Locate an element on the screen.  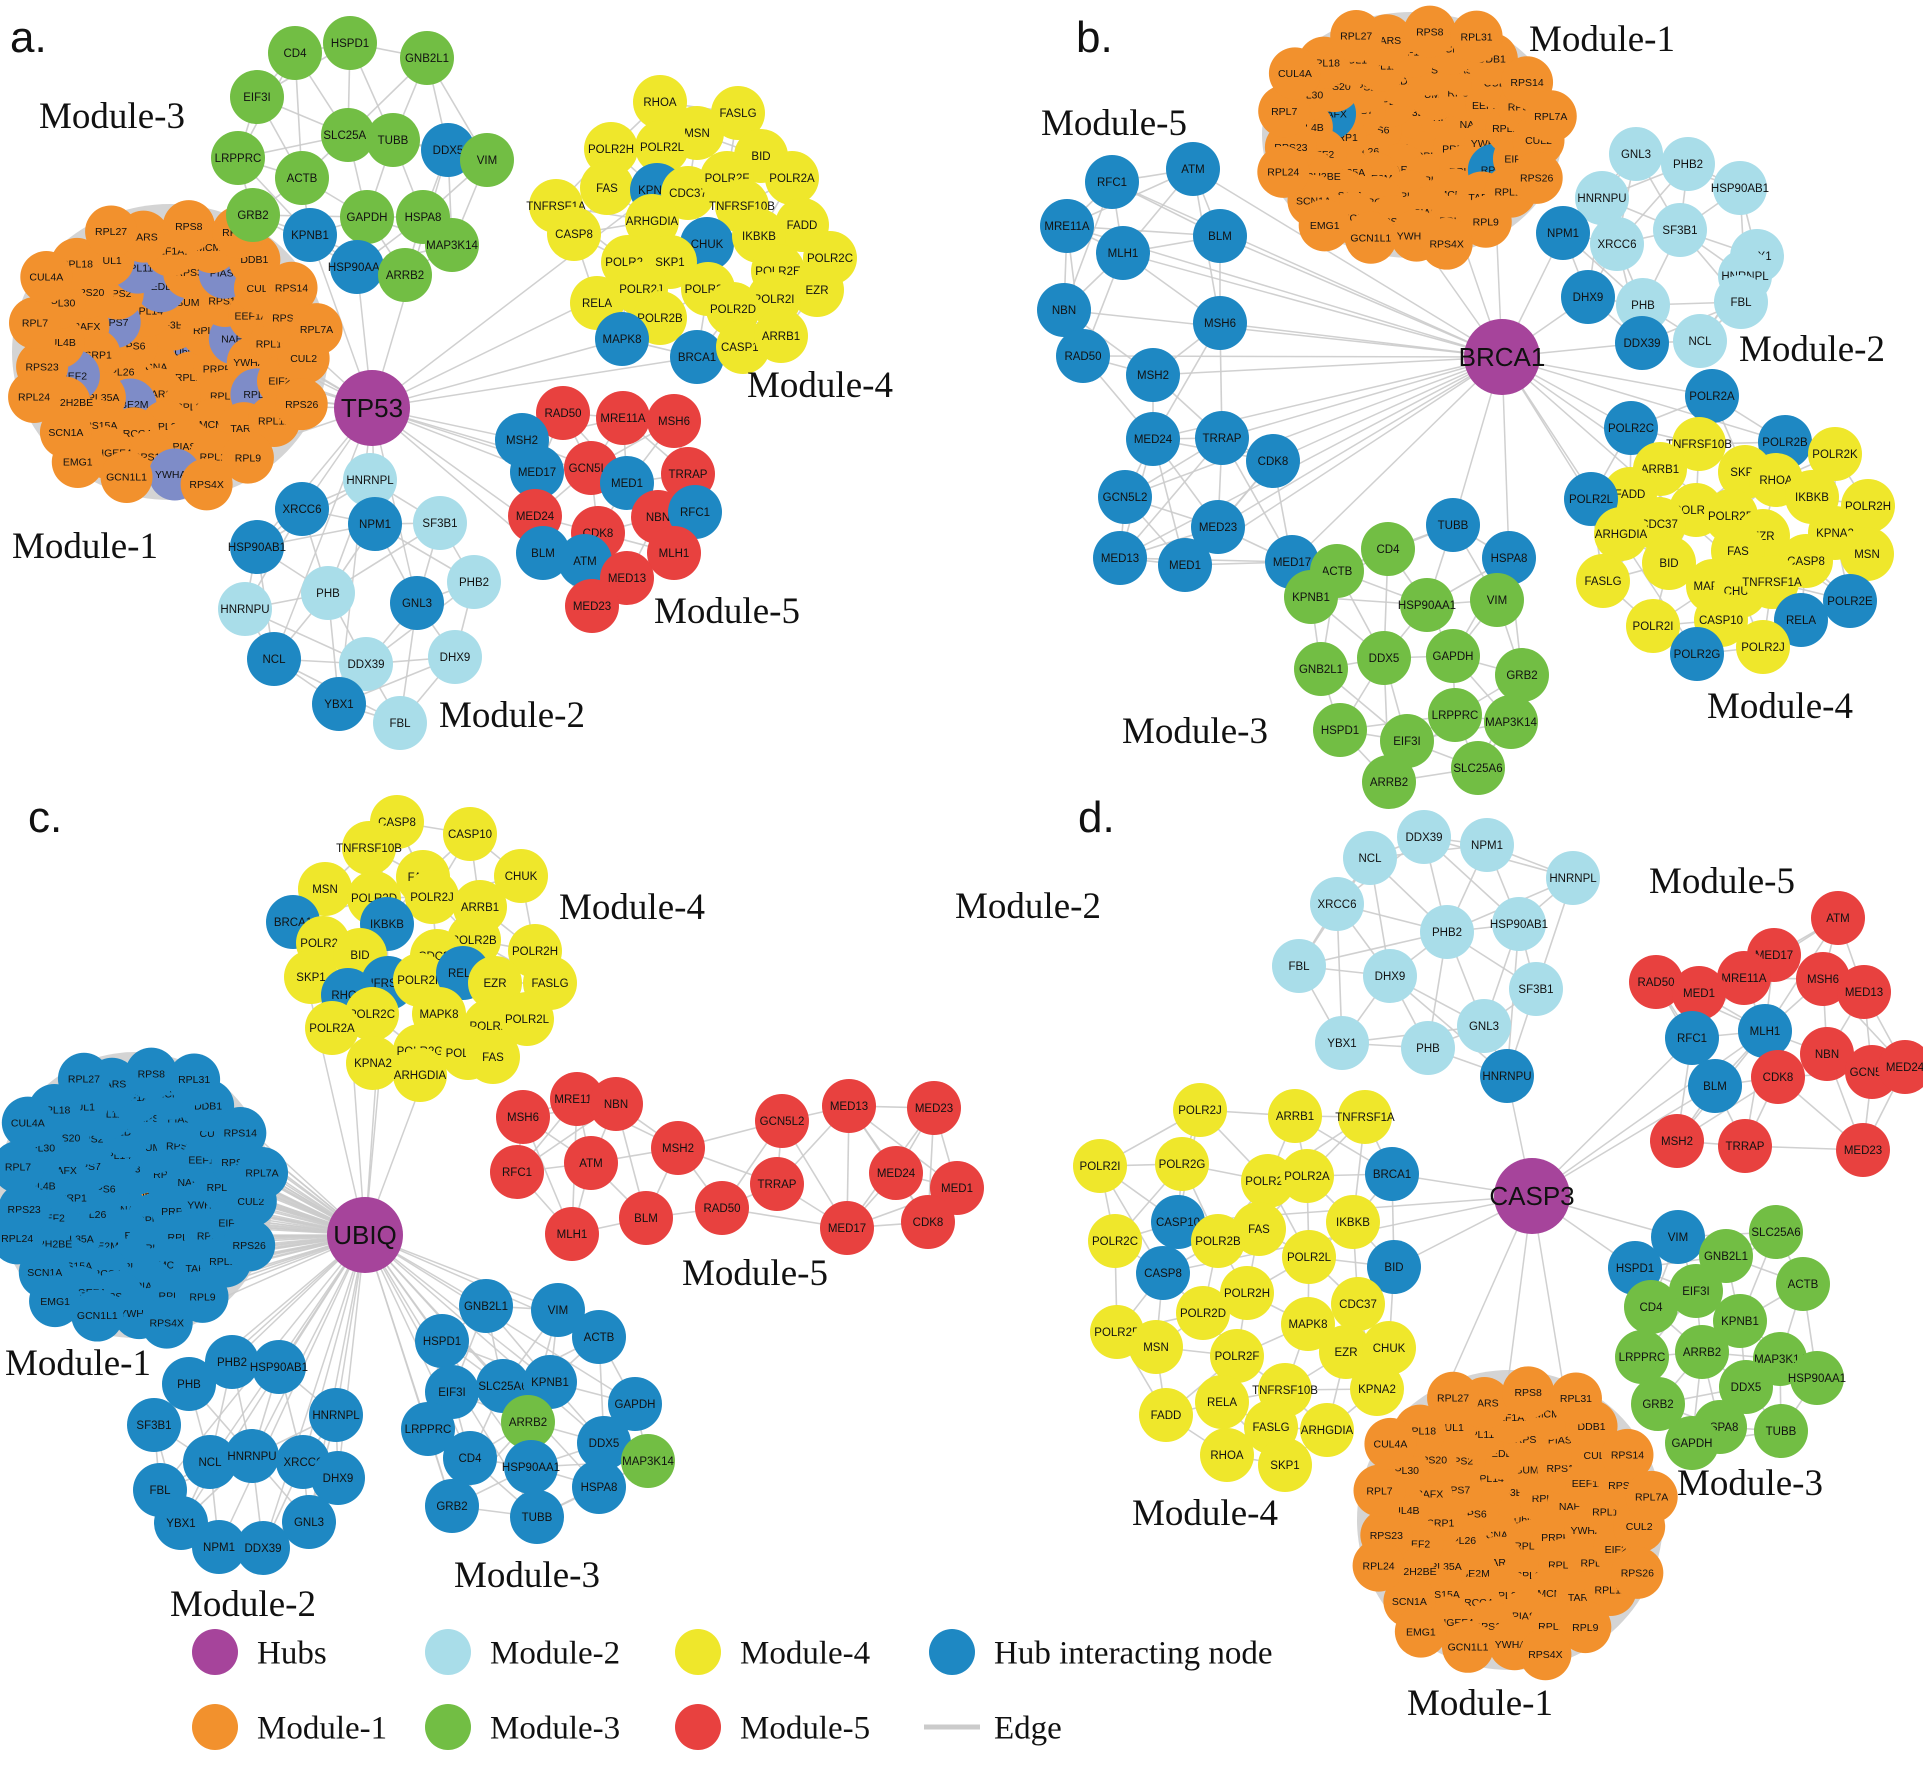
node-POLR2L: POLR2L is located at coordinates (1591, 499).